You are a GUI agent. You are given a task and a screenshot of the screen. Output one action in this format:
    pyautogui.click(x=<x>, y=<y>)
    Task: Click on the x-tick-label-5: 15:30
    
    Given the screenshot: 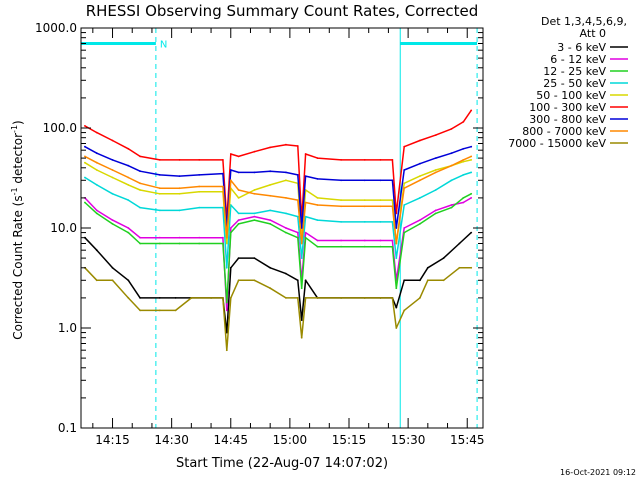 What is the action you would take?
    pyautogui.click(x=408, y=440)
    